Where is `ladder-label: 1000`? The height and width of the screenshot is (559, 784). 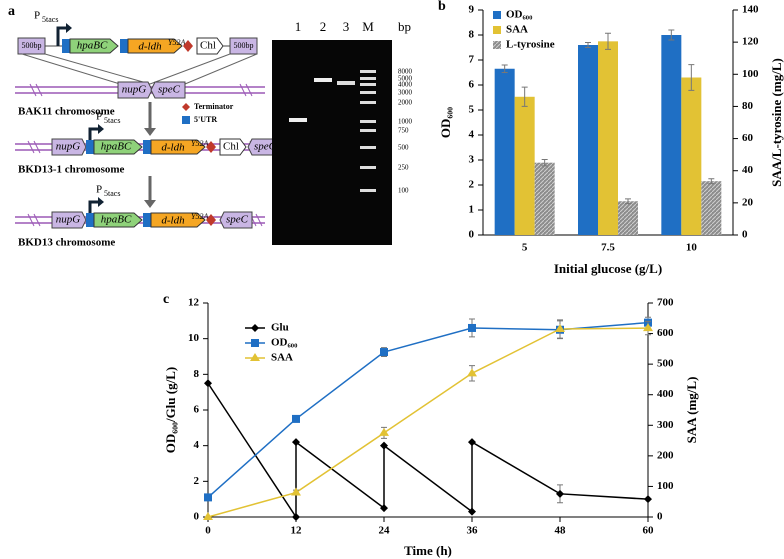 ladder-label: 1000 is located at coordinates (405, 122).